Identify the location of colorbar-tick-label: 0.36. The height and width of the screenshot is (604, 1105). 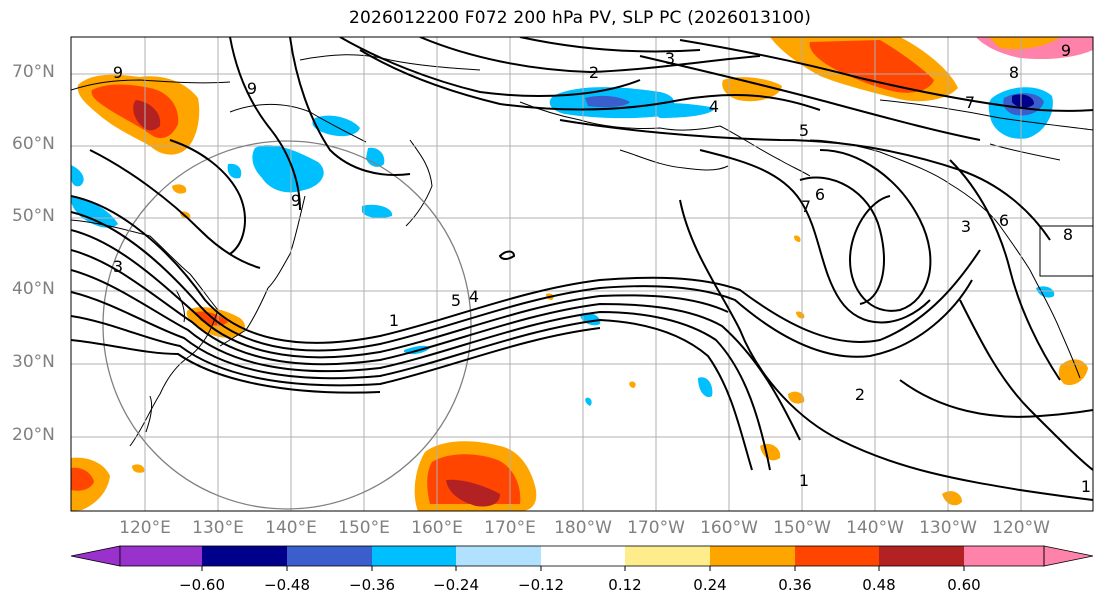
(795, 585).